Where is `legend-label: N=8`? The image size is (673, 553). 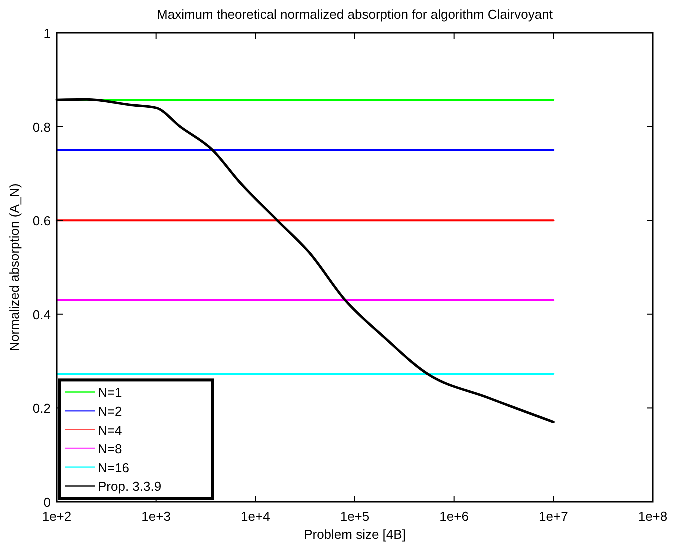
legend-label: N=8 is located at coordinates (110, 449).